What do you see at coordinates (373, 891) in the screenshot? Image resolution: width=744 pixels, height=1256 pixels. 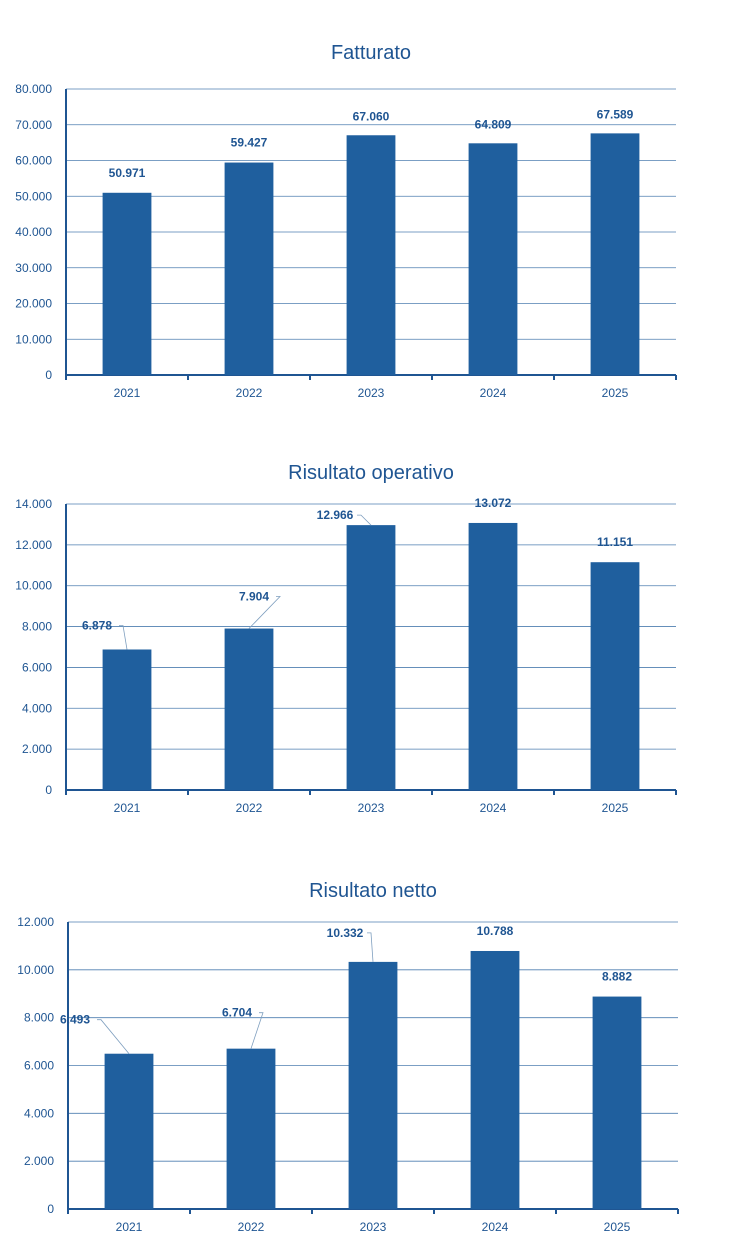 I see `chart-title: Risultato netto` at bounding box center [373, 891].